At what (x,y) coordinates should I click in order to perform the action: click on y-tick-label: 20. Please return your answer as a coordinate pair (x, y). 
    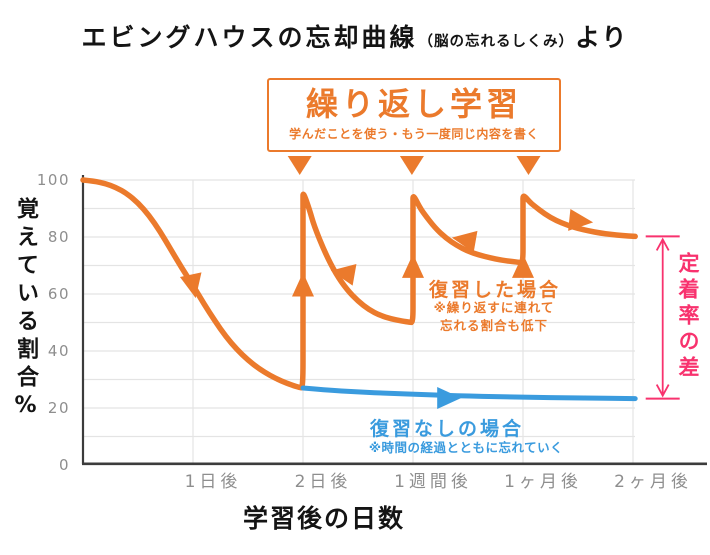
    Looking at the image, I should click on (58, 408).